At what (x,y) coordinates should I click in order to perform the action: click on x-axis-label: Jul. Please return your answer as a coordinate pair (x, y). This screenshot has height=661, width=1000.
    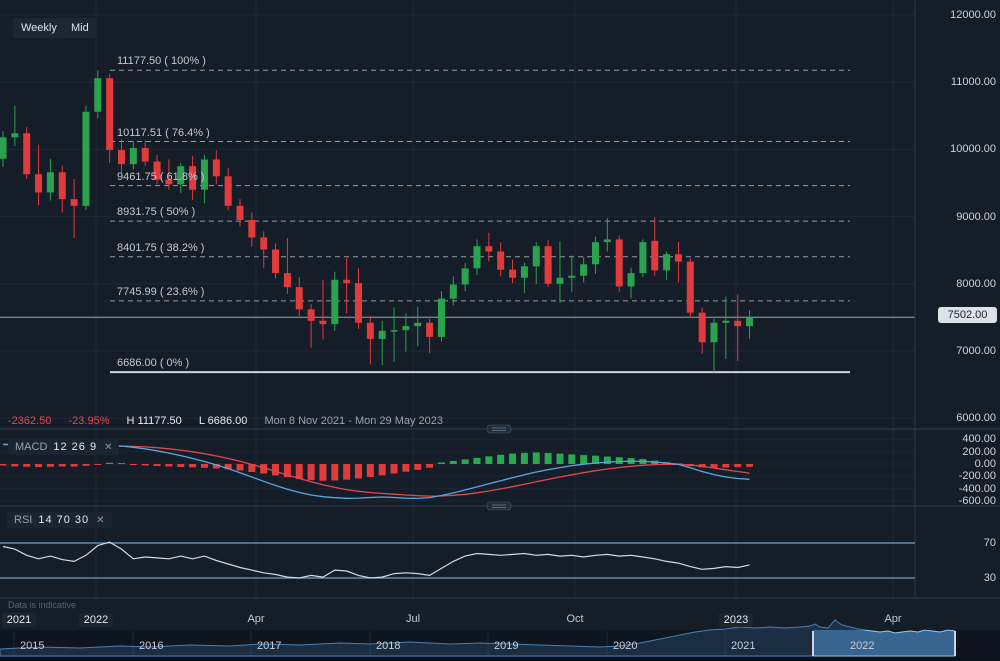
    Looking at the image, I should click on (413, 619).